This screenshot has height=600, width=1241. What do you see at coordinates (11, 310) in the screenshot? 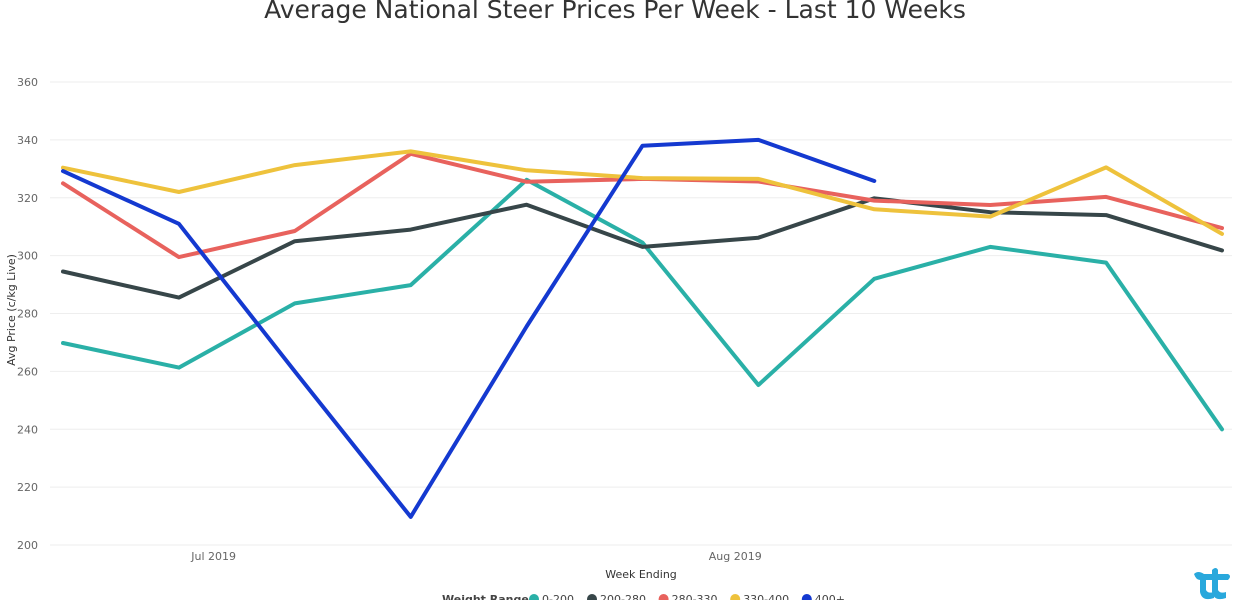
I see `y-axis-label: Avg Price (c/kg Live)` at bounding box center [11, 310].